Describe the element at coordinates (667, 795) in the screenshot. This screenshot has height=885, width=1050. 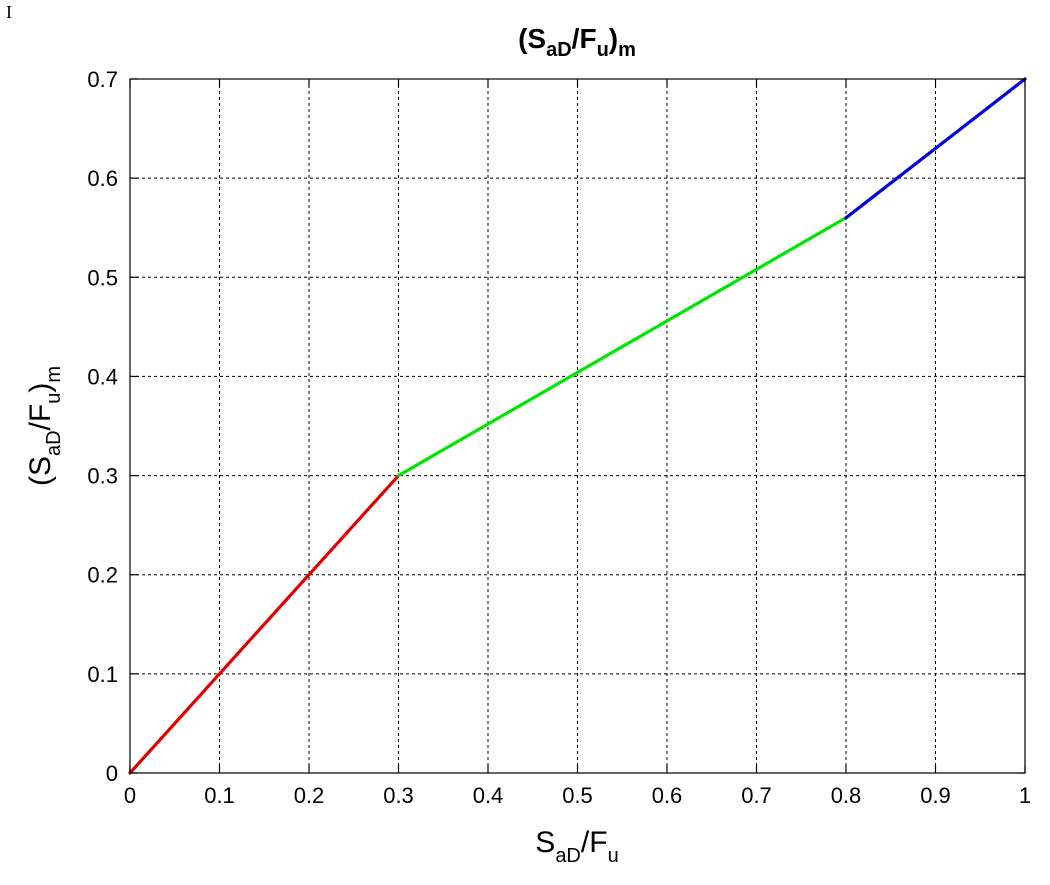
I see `x-tick-label: 0.6` at that location.